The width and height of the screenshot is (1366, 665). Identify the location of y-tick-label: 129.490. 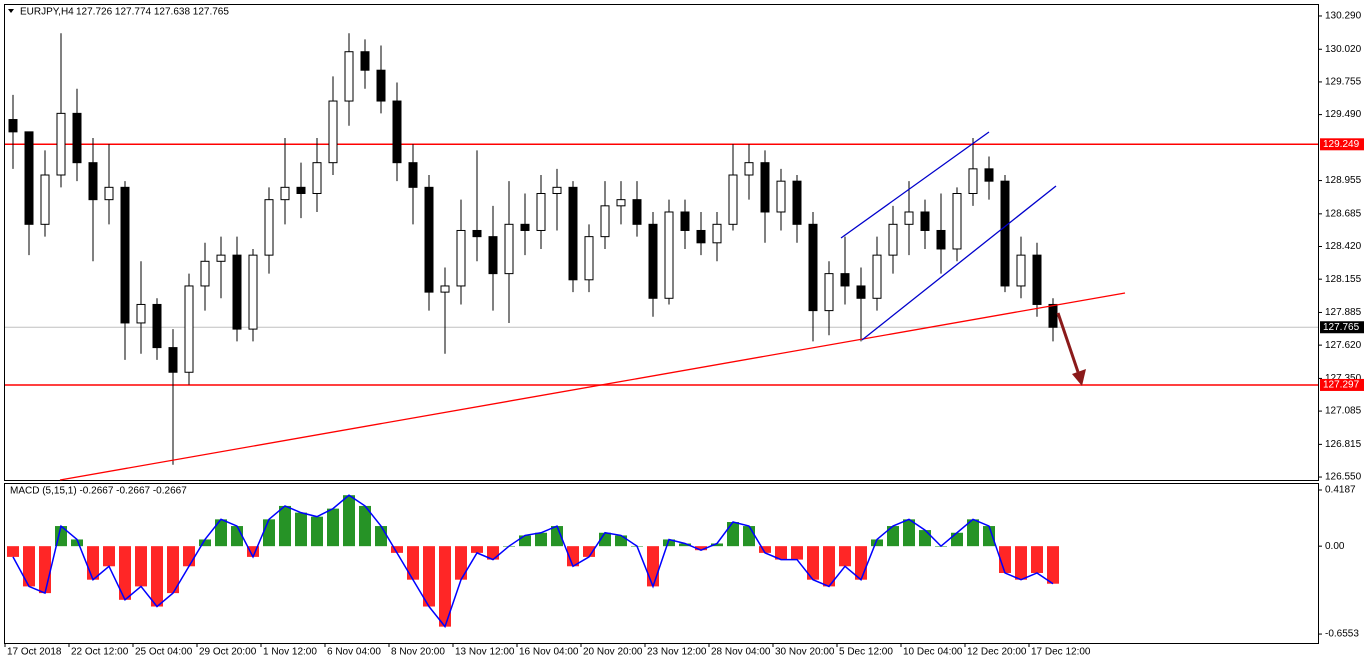
(1343, 114).